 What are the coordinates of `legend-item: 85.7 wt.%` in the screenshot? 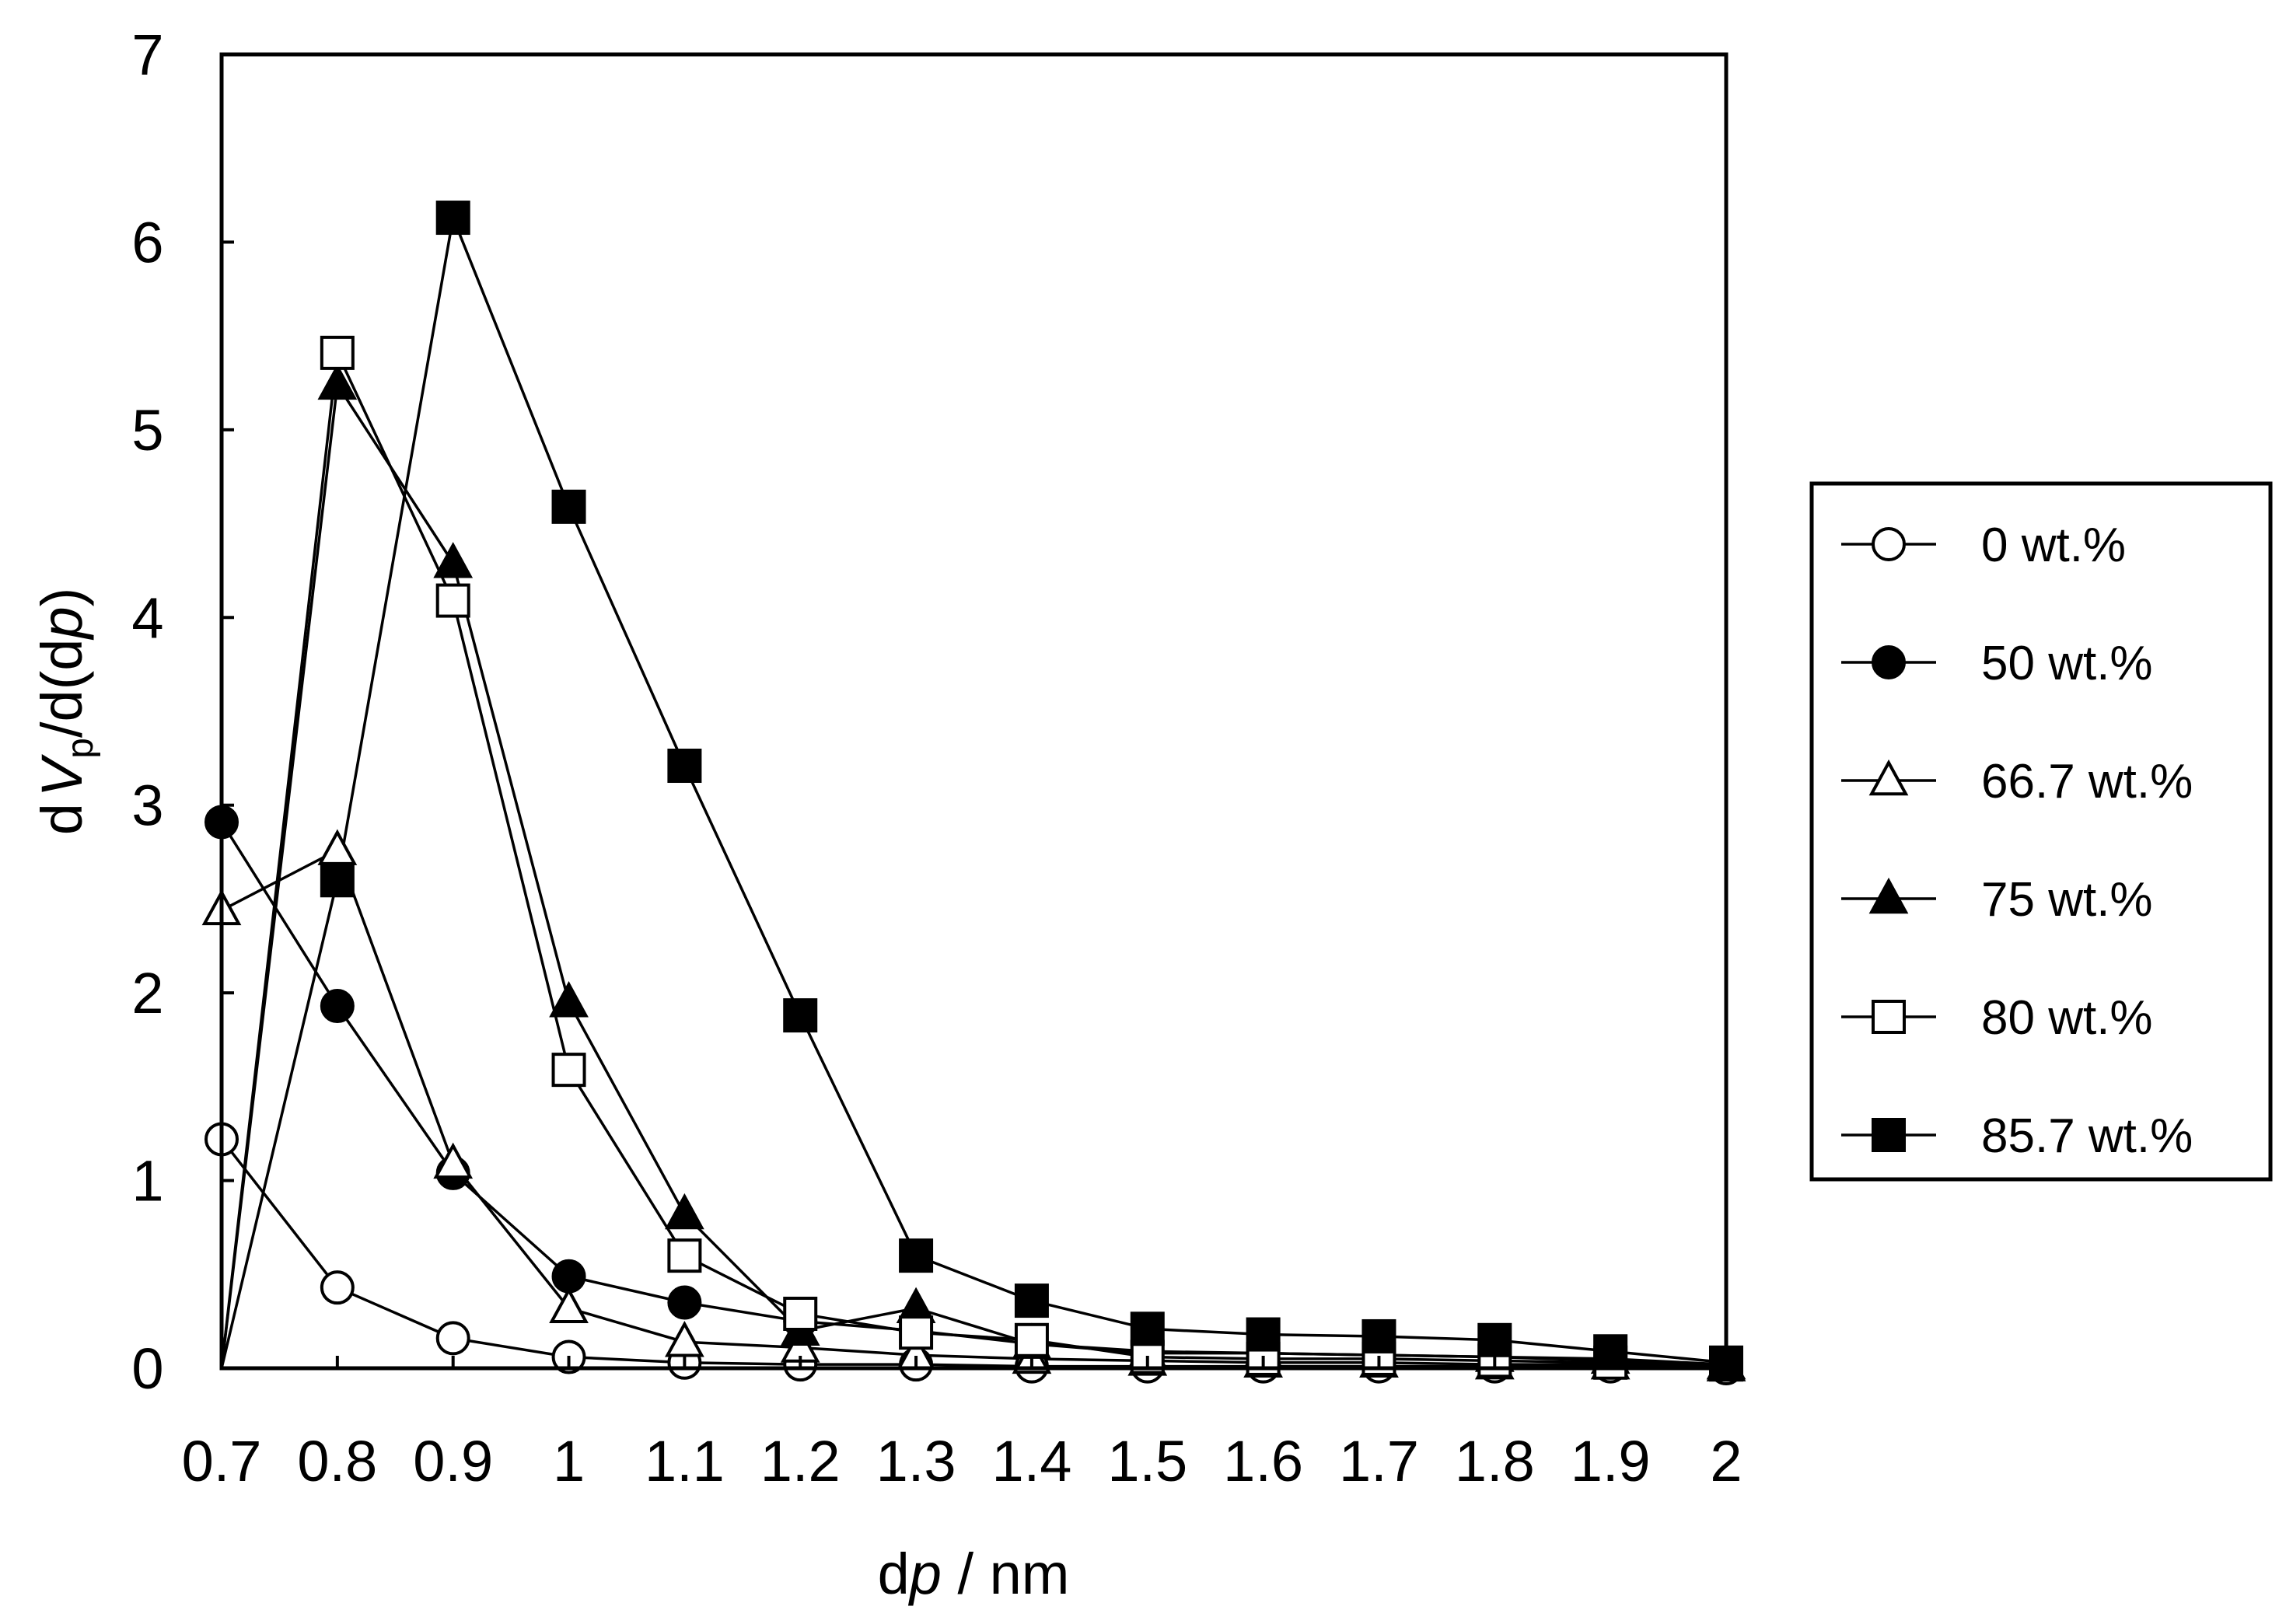 It's located at (2017, 1136).